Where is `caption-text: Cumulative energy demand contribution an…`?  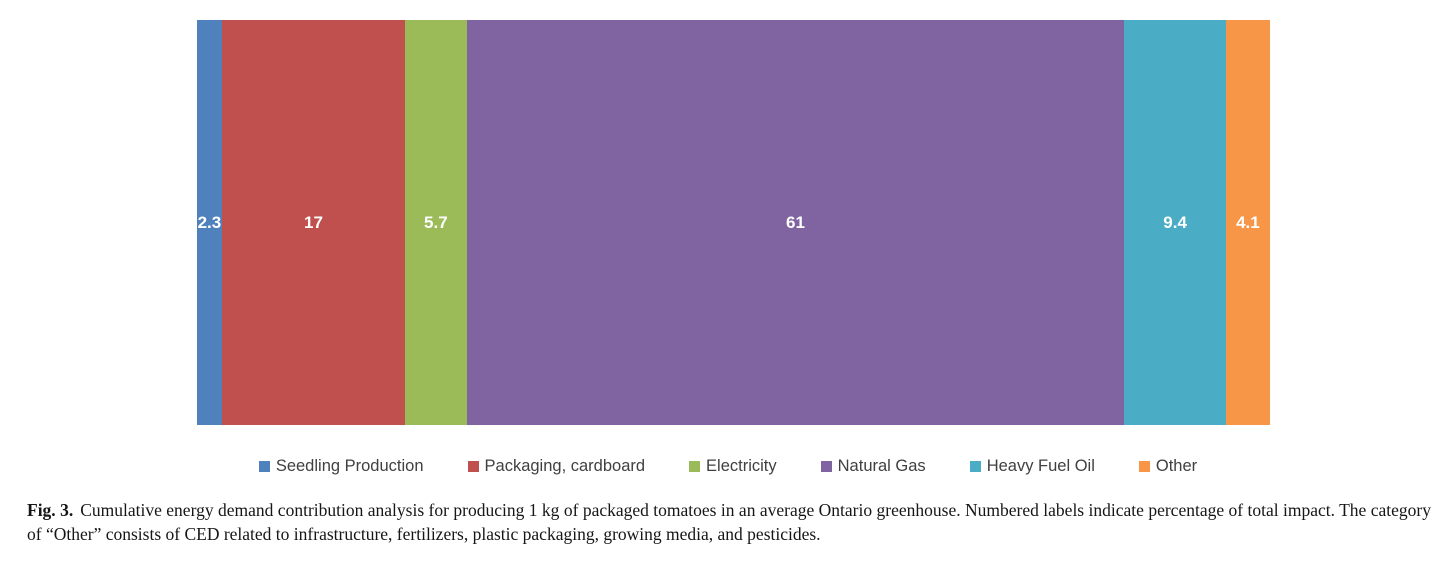
caption-text: Cumulative energy demand contribution an… is located at coordinates (729, 522).